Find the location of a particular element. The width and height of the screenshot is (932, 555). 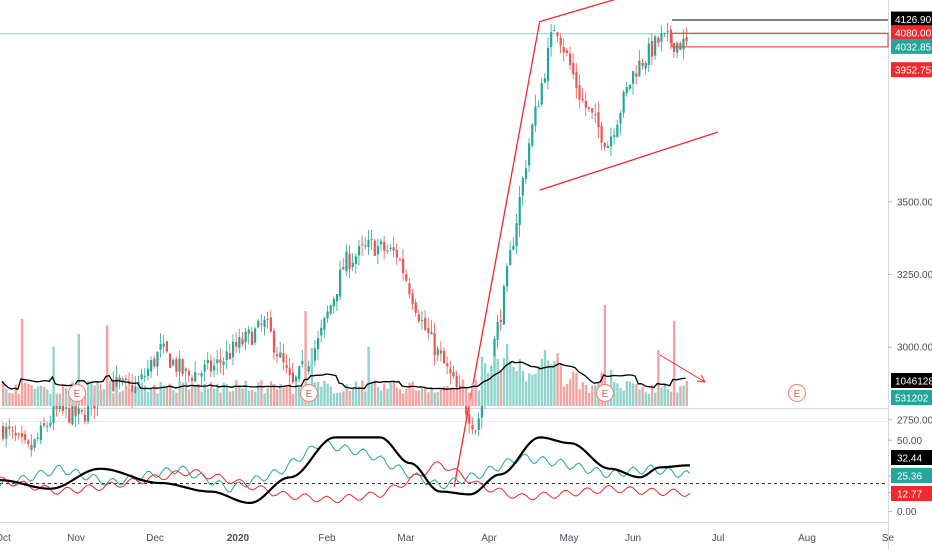

indicator-panel is located at coordinates (444, 470).